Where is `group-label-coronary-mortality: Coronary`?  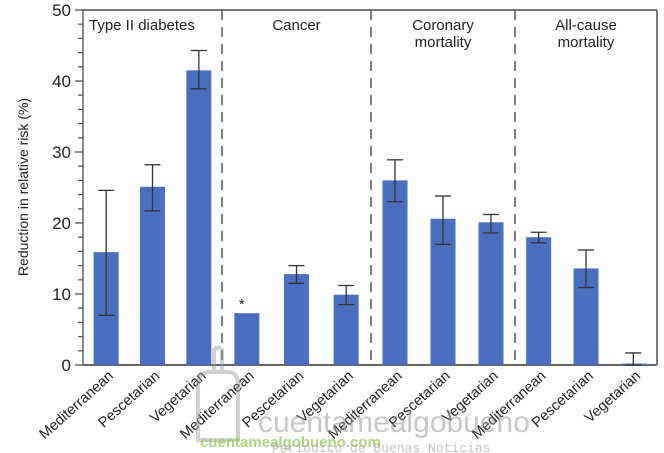
group-label-coronary-mortality: Coronary is located at coordinates (443, 25).